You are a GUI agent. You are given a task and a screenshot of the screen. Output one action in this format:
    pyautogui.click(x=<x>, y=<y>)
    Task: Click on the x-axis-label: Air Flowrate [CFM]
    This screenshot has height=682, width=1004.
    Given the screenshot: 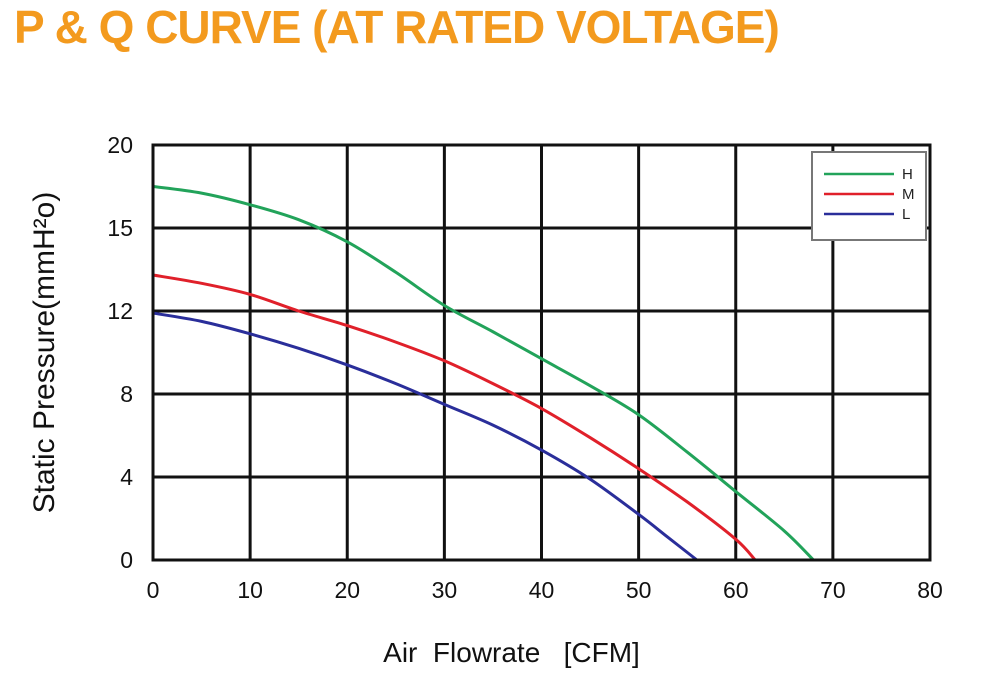 What is the action you would take?
    pyautogui.click(x=511, y=652)
    